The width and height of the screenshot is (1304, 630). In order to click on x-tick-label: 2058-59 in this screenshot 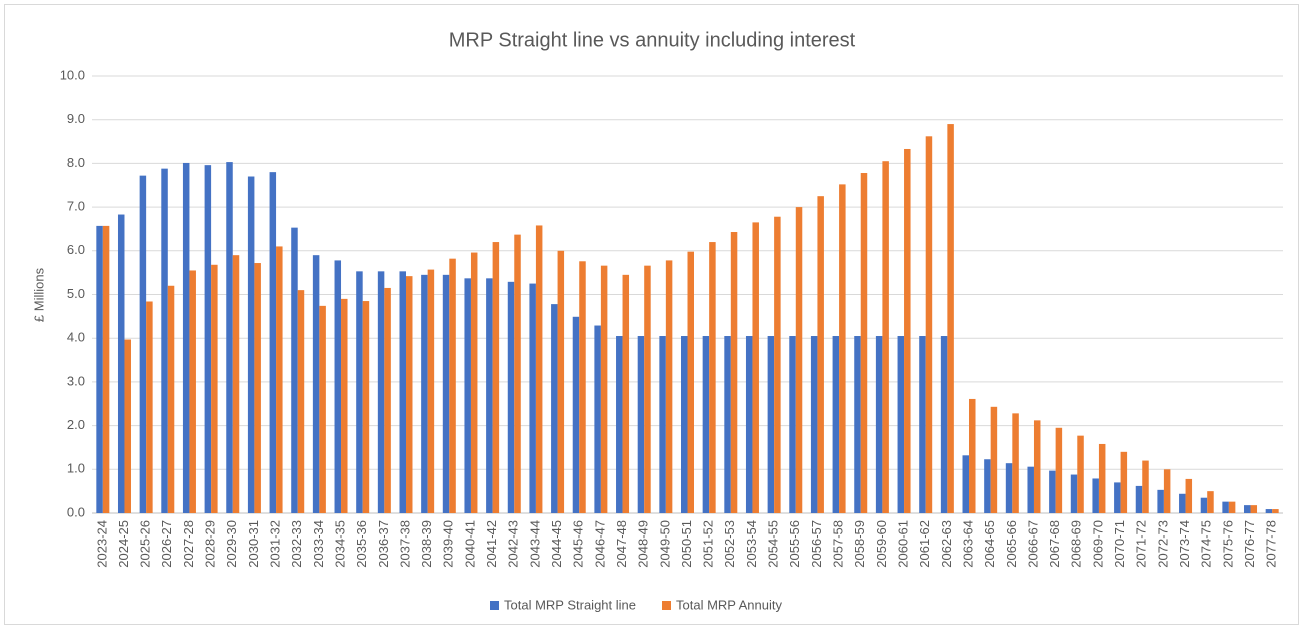, I will do `click(859, 544)`.